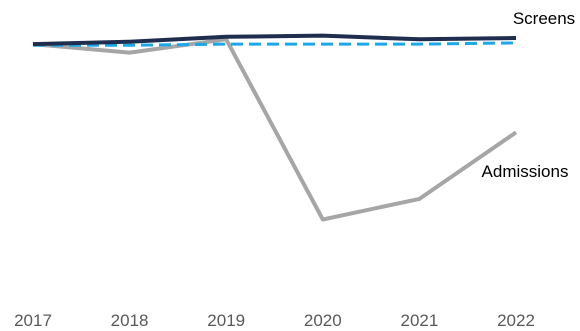 Image resolution: width=580 pixels, height=331 pixels. Describe the element at coordinates (544, 18) in the screenshot. I see `series-label-screens: Screens` at that location.